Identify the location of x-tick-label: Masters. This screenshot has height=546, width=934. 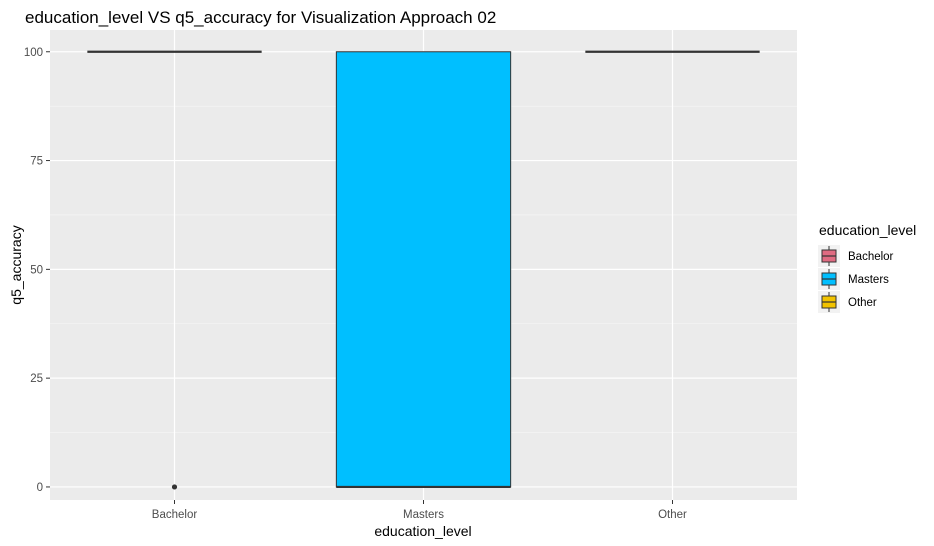
(423, 515).